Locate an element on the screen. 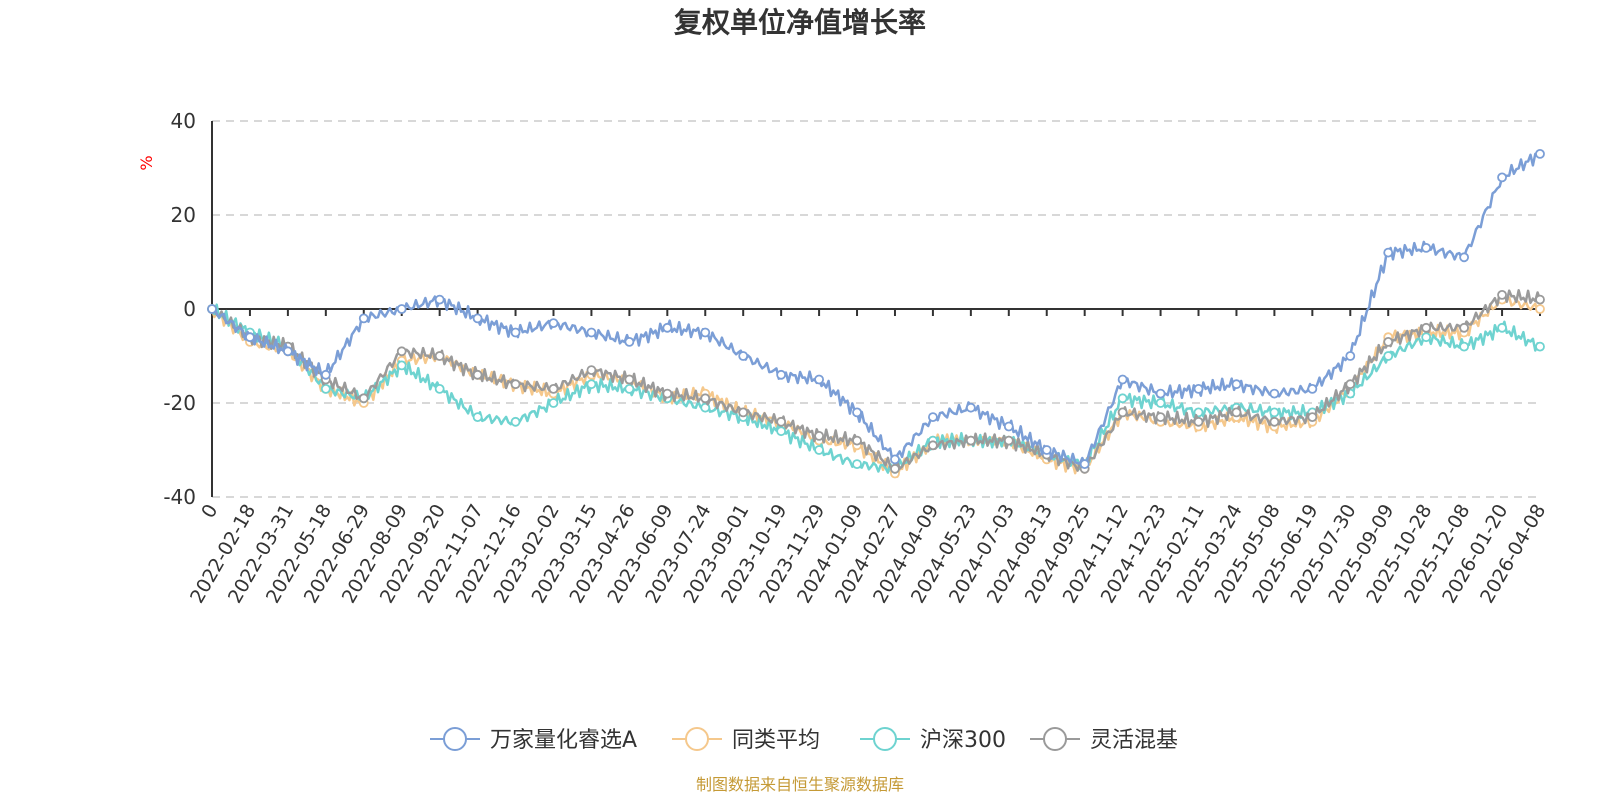 The width and height of the screenshot is (1600, 800). data-source-note: 制图数据来自恒生聚源数据库 is located at coordinates (800, 784).